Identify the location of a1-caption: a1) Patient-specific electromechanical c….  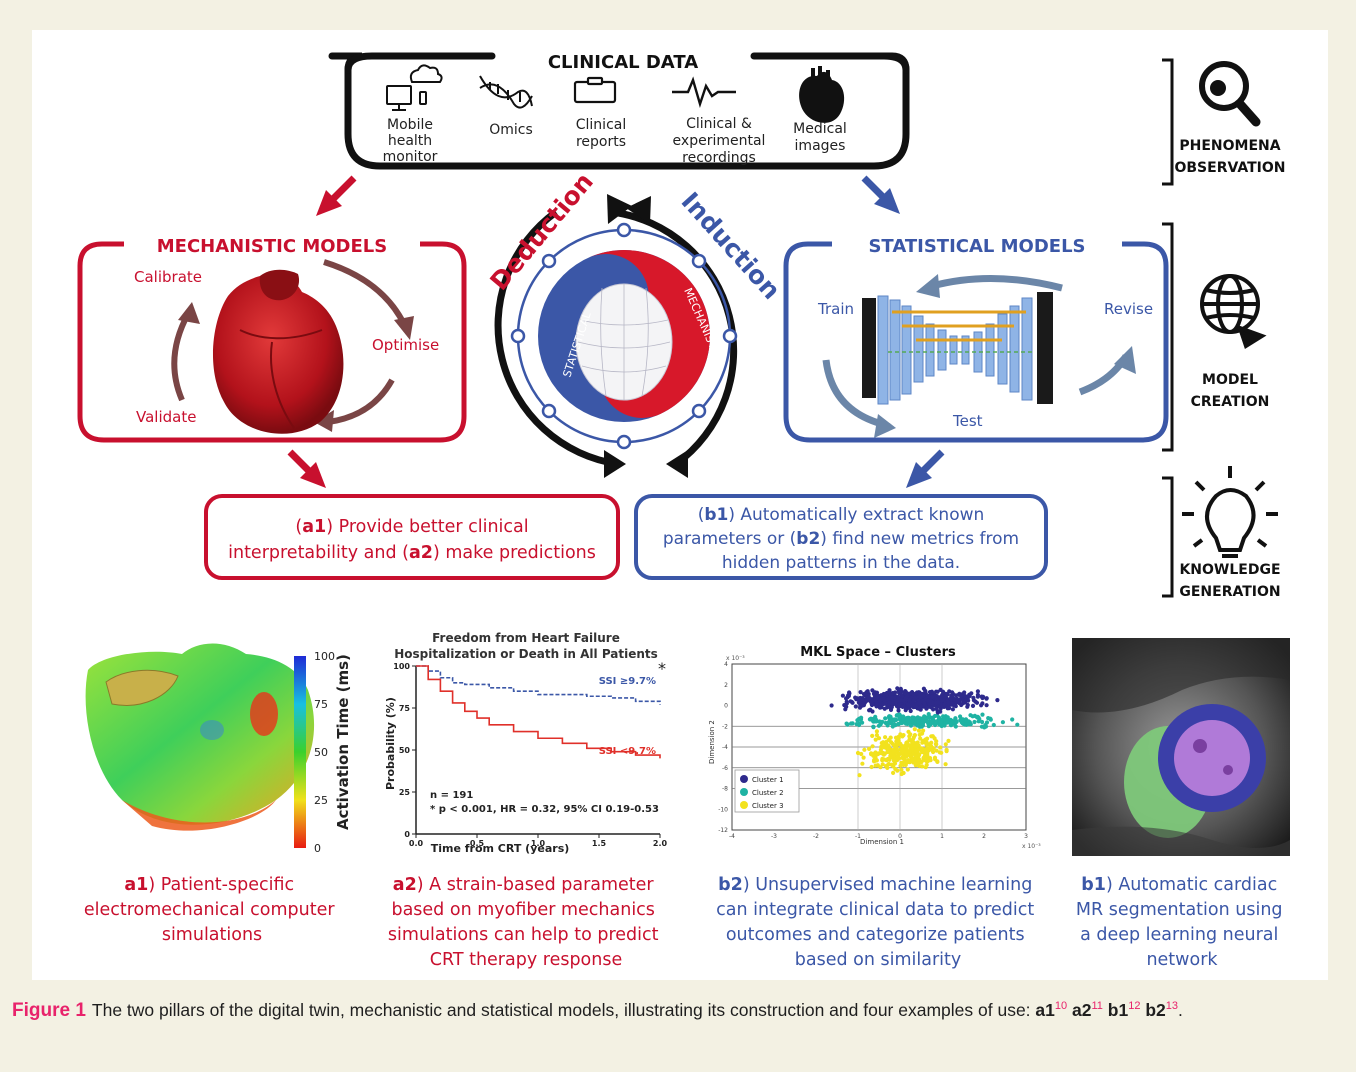
(212, 910).